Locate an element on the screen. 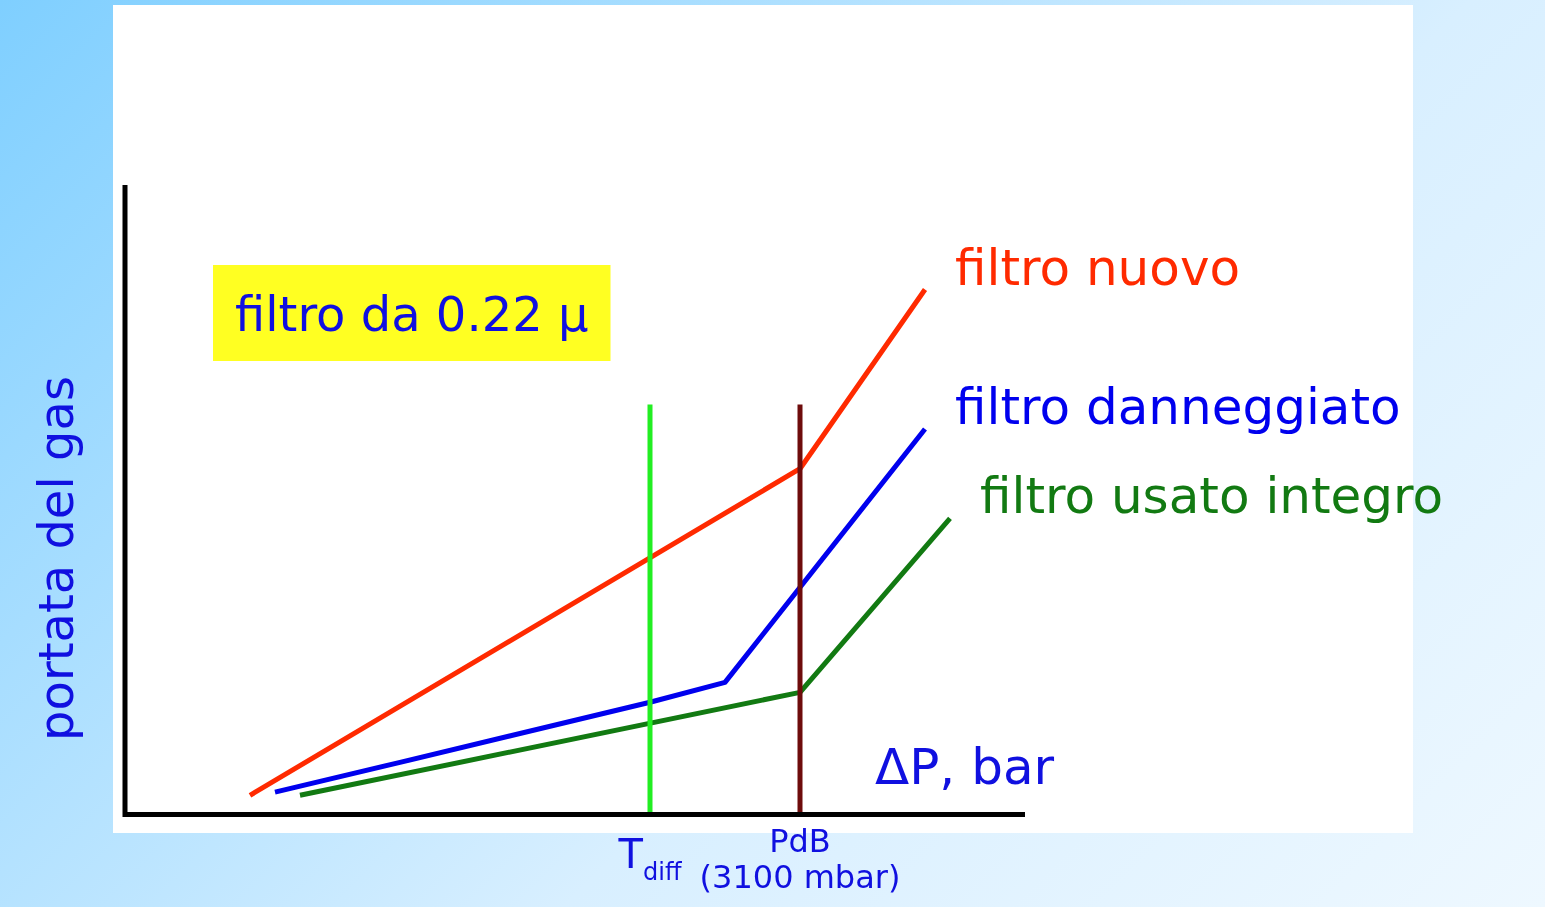  annotation: filtro da 0.22 μ is located at coordinates (412, 314).